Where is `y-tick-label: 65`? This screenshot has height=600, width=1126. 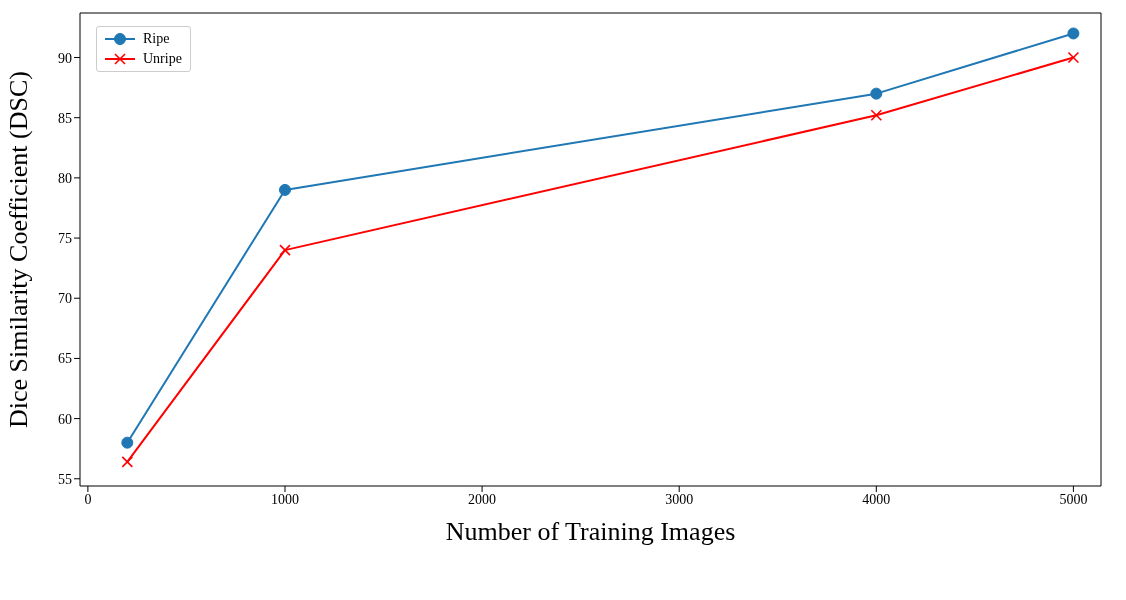
y-tick-label: 65 is located at coordinates (65, 359).